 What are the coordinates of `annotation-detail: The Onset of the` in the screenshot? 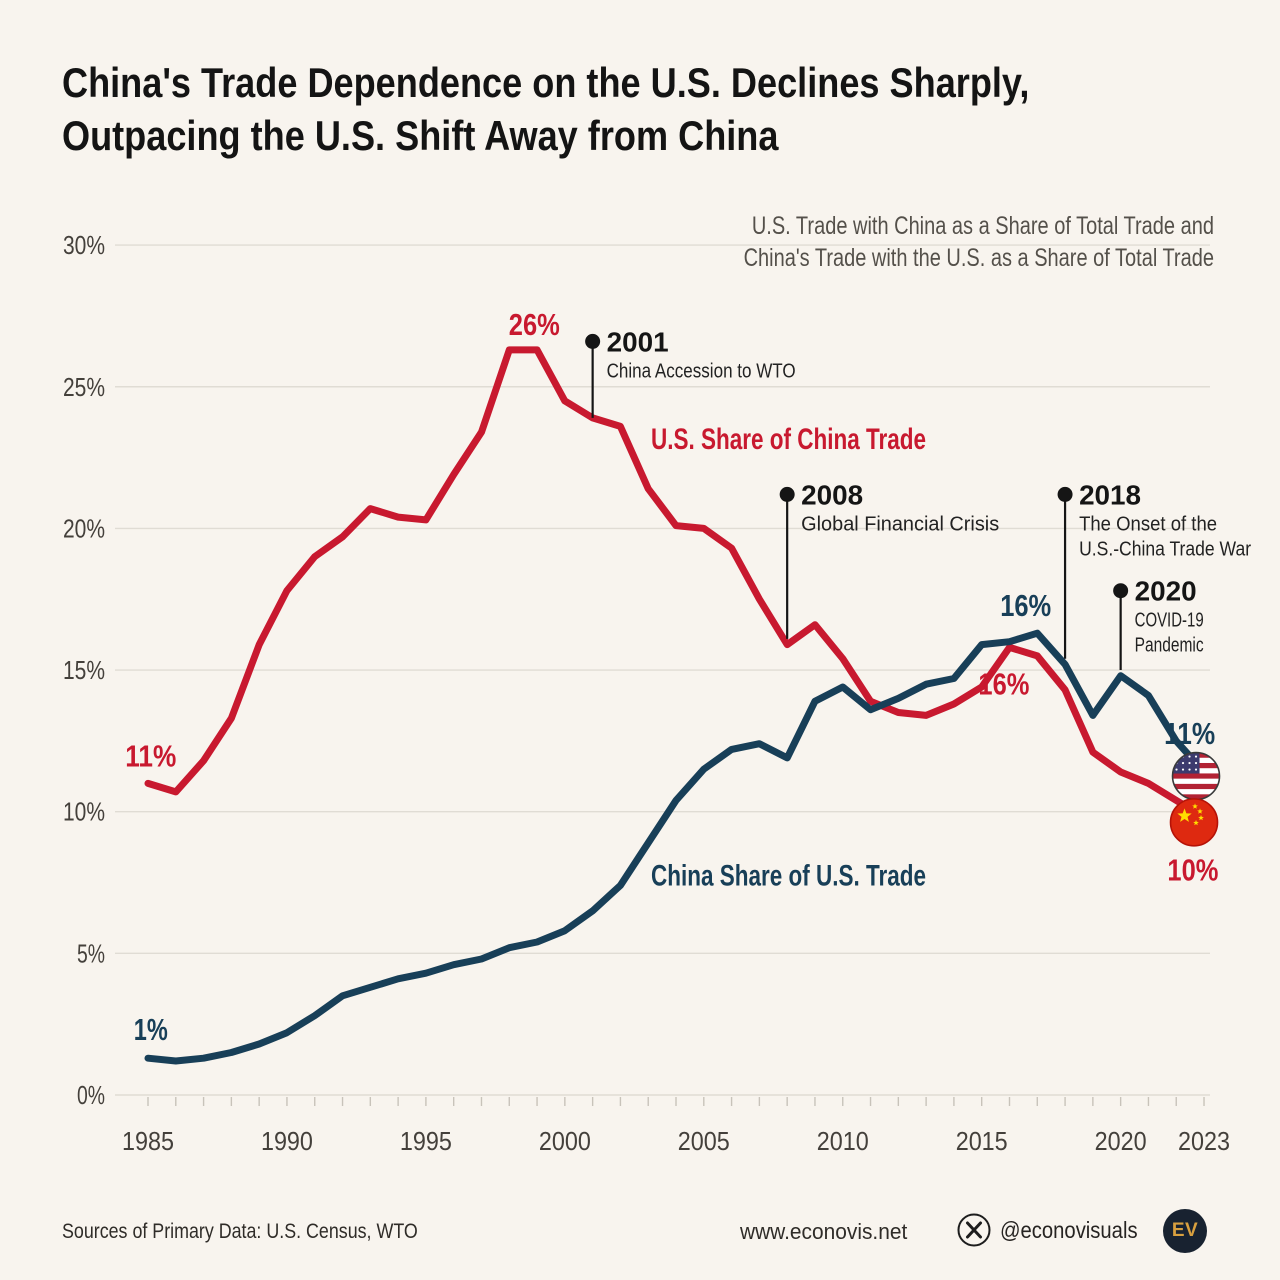 It's located at (1148, 523).